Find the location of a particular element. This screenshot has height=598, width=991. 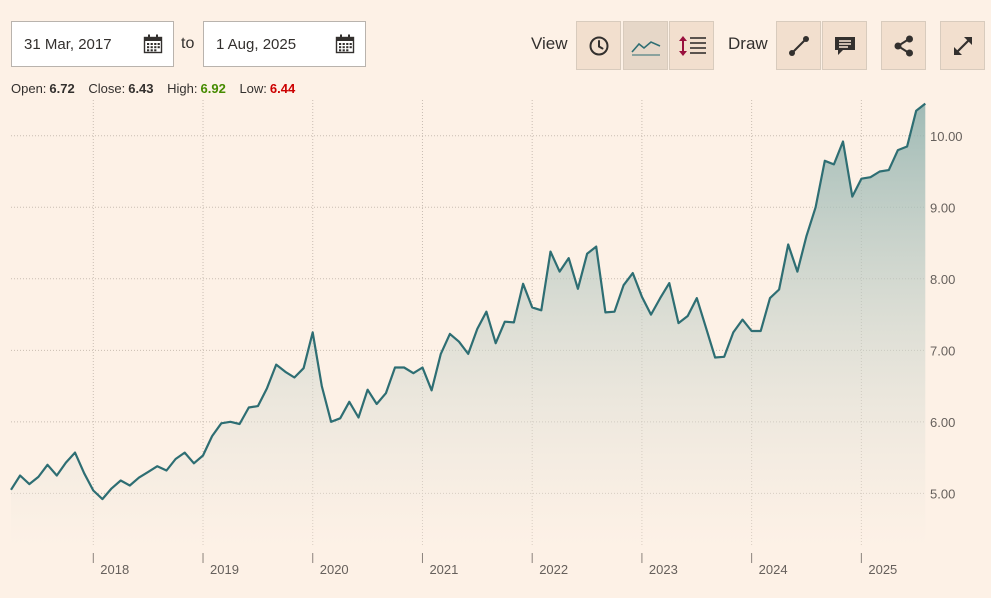

comparison-button is located at coordinates (691, 45).